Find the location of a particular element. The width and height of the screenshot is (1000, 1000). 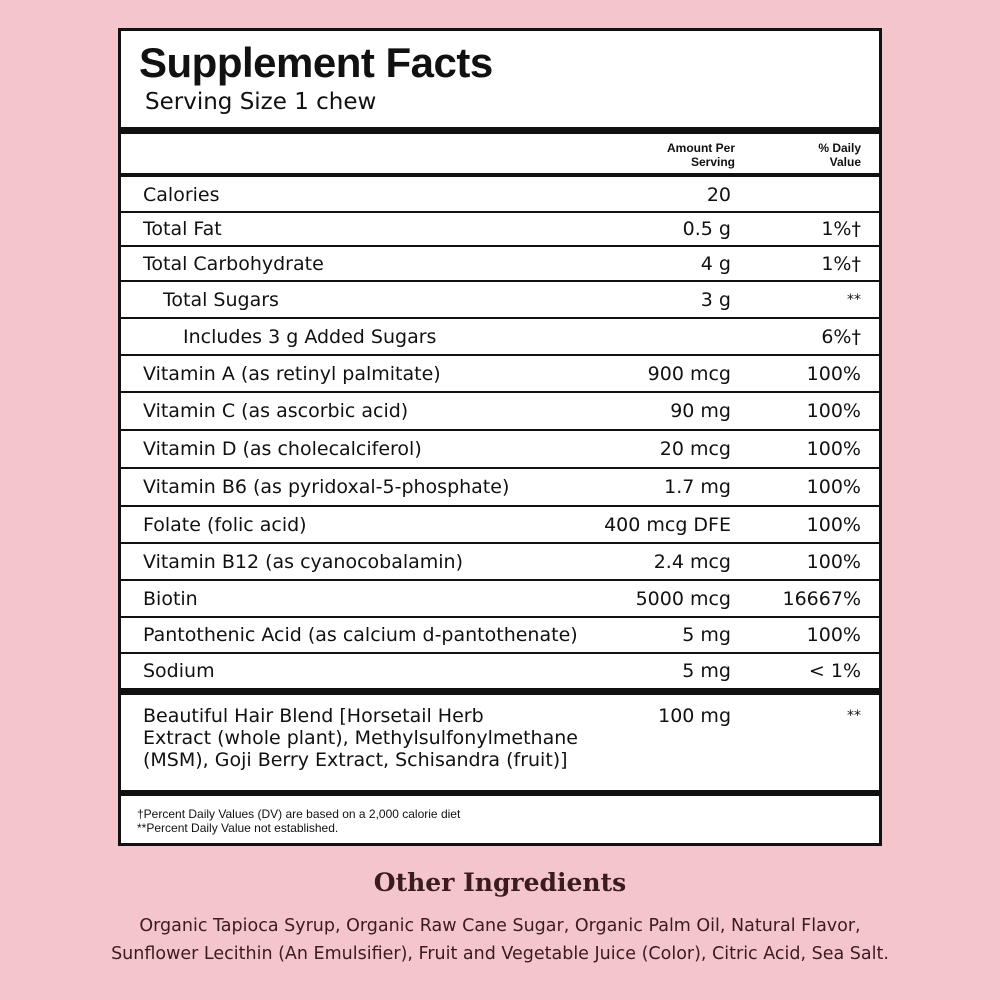

nutrient-amount: 20 is located at coordinates (718, 194).